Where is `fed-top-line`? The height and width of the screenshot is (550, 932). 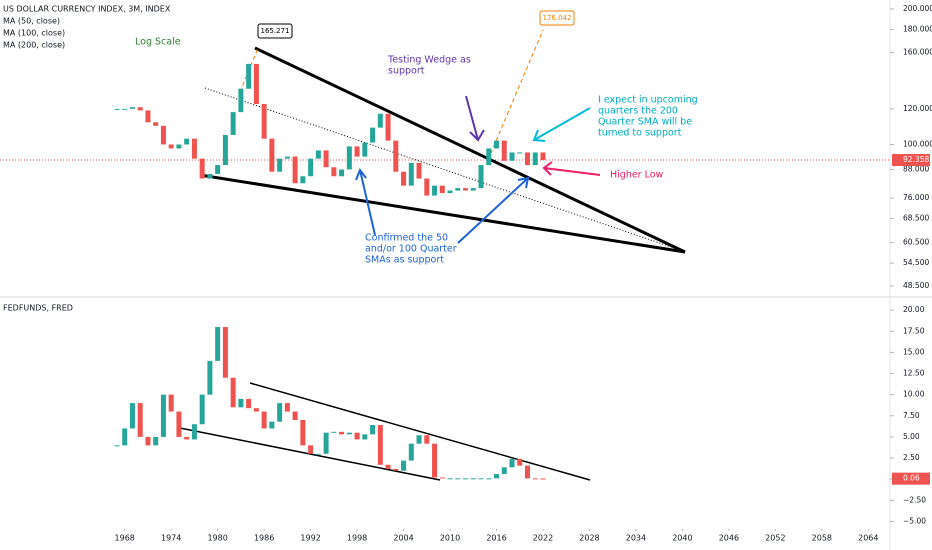
fed-top-line is located at coordinates (420, 431).